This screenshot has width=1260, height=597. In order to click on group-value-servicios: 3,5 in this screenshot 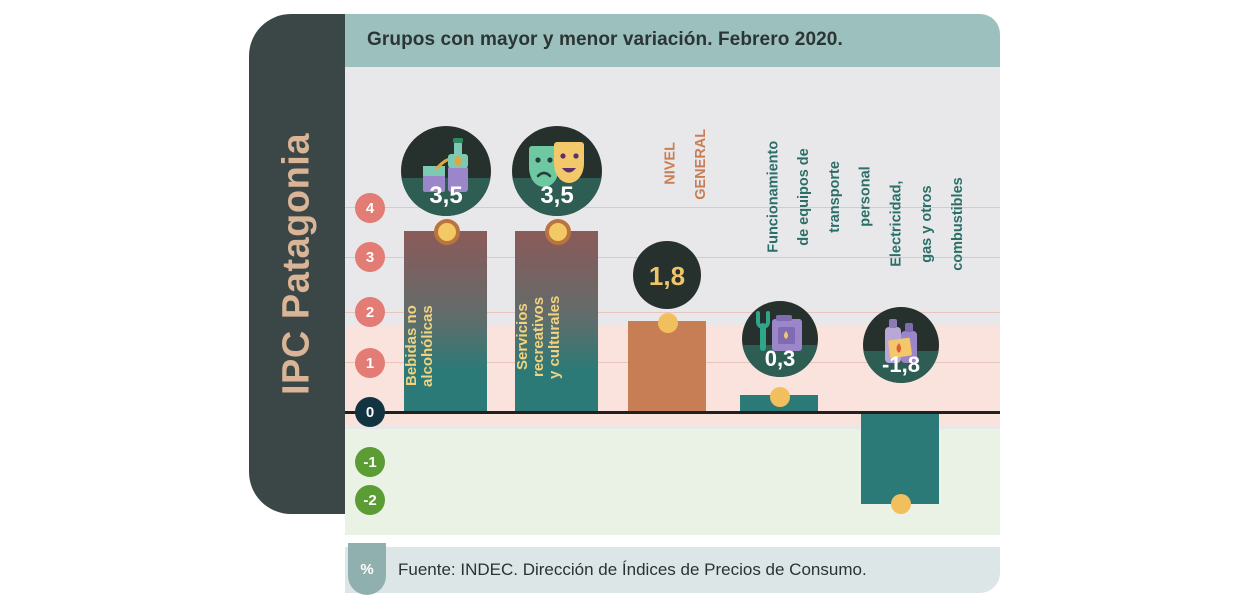, I will do `click(557, 195)`.